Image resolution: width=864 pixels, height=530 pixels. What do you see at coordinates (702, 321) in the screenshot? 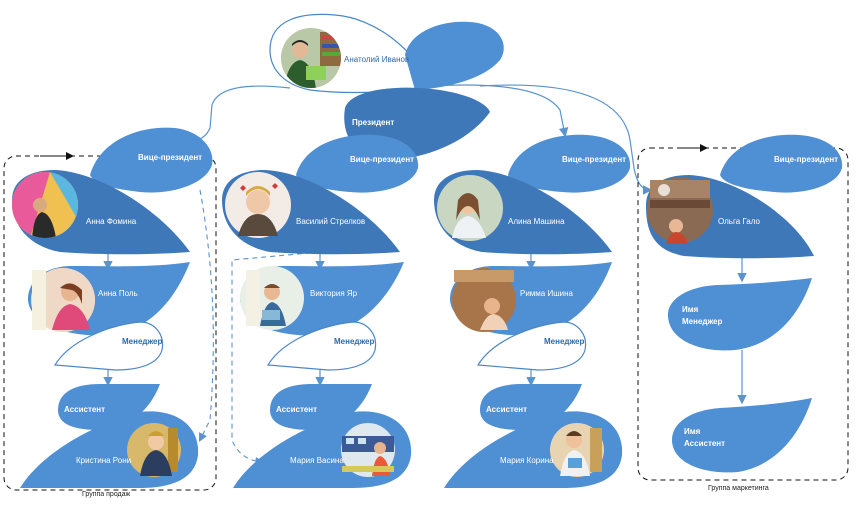
I see `manager-title-4: Менеджер` at bounding box center [702, 321].